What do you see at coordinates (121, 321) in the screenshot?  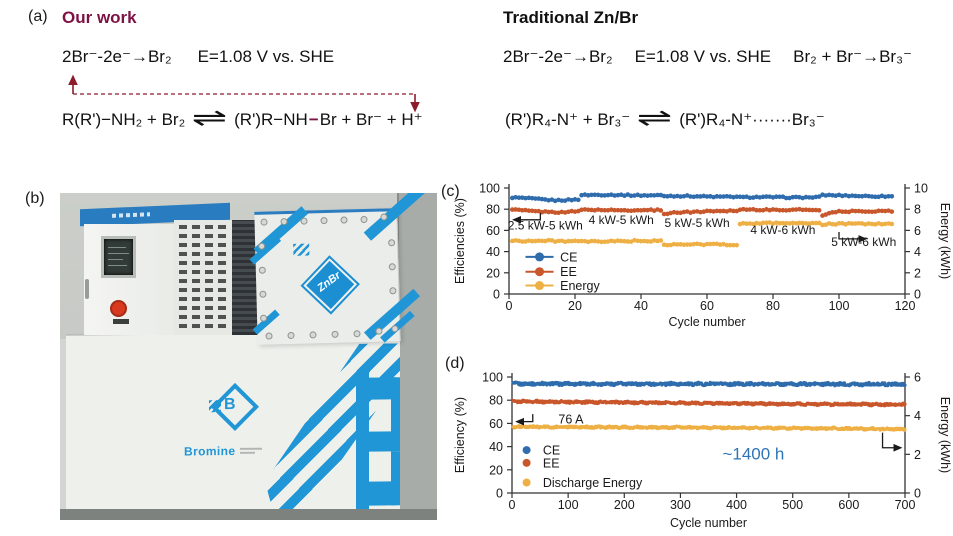 I see `key-slot` at bounding box center [121, 321].